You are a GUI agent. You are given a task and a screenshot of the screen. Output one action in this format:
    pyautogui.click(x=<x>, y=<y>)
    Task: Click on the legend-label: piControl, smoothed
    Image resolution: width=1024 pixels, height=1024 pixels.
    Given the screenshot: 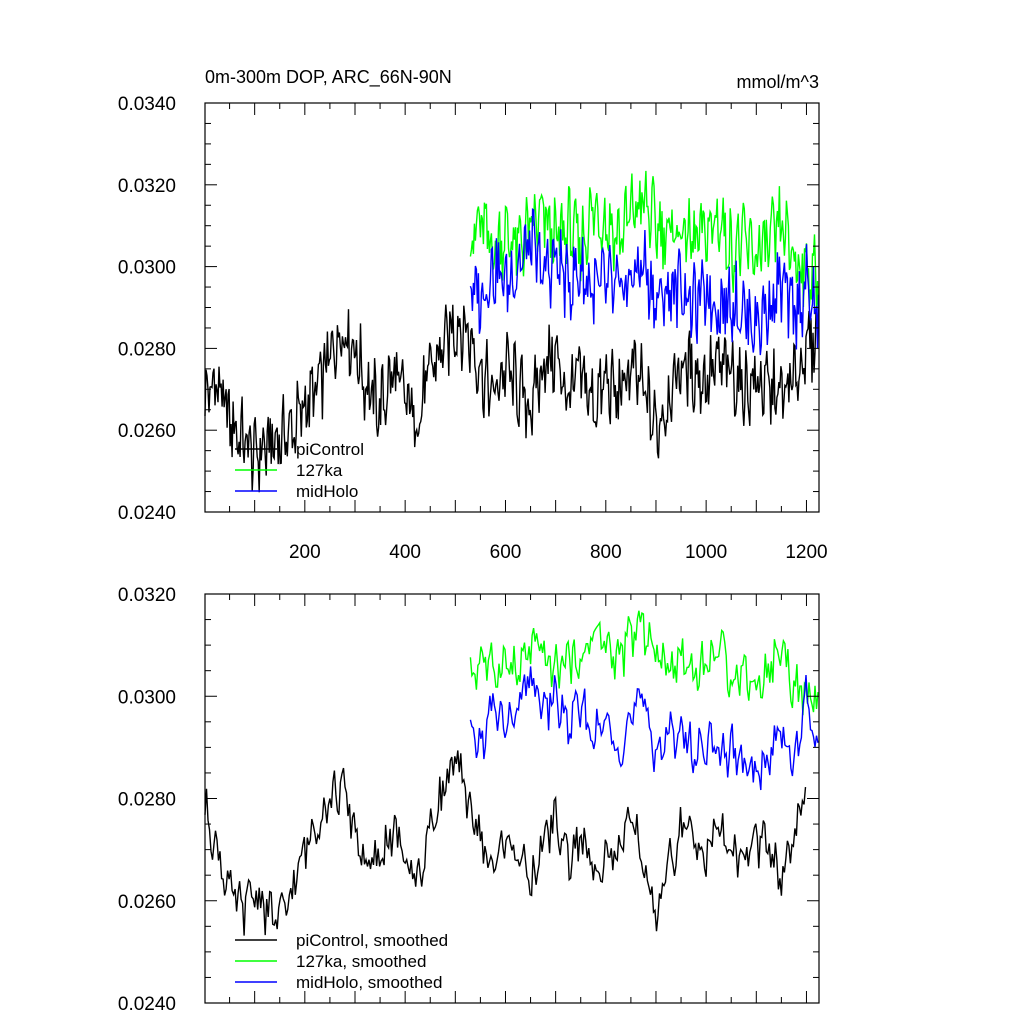 What is the action you would take?
    pyautogui.click(x=372, y=940)
    